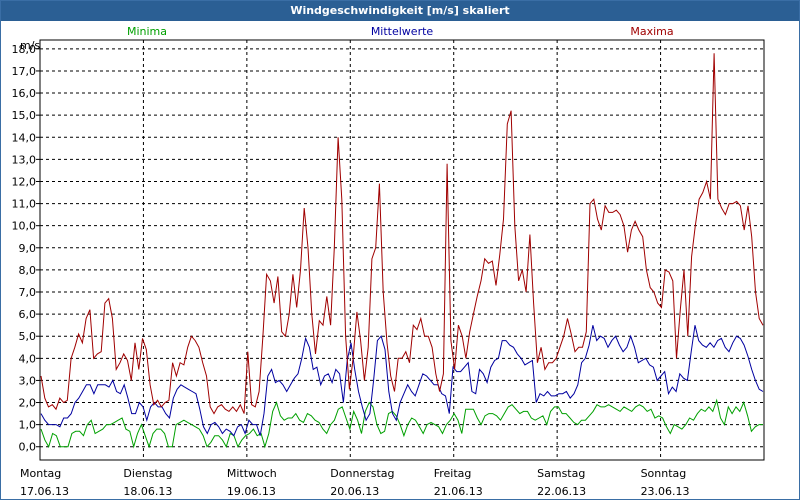 The height and width of the screenshot is (500, 800). I want to click on y-tick-label: 6,0, so click(28, 314).